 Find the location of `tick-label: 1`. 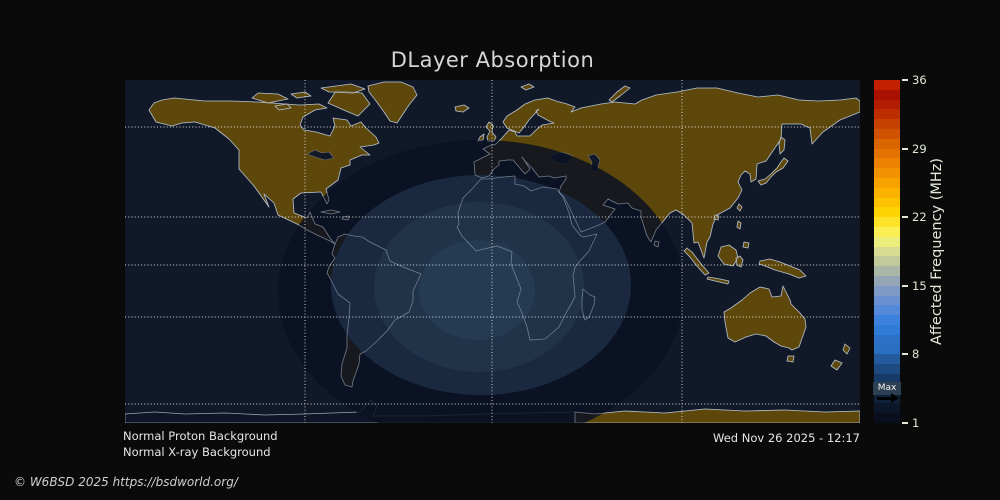

tick-label: 1 is located at coordinates (916, 423).